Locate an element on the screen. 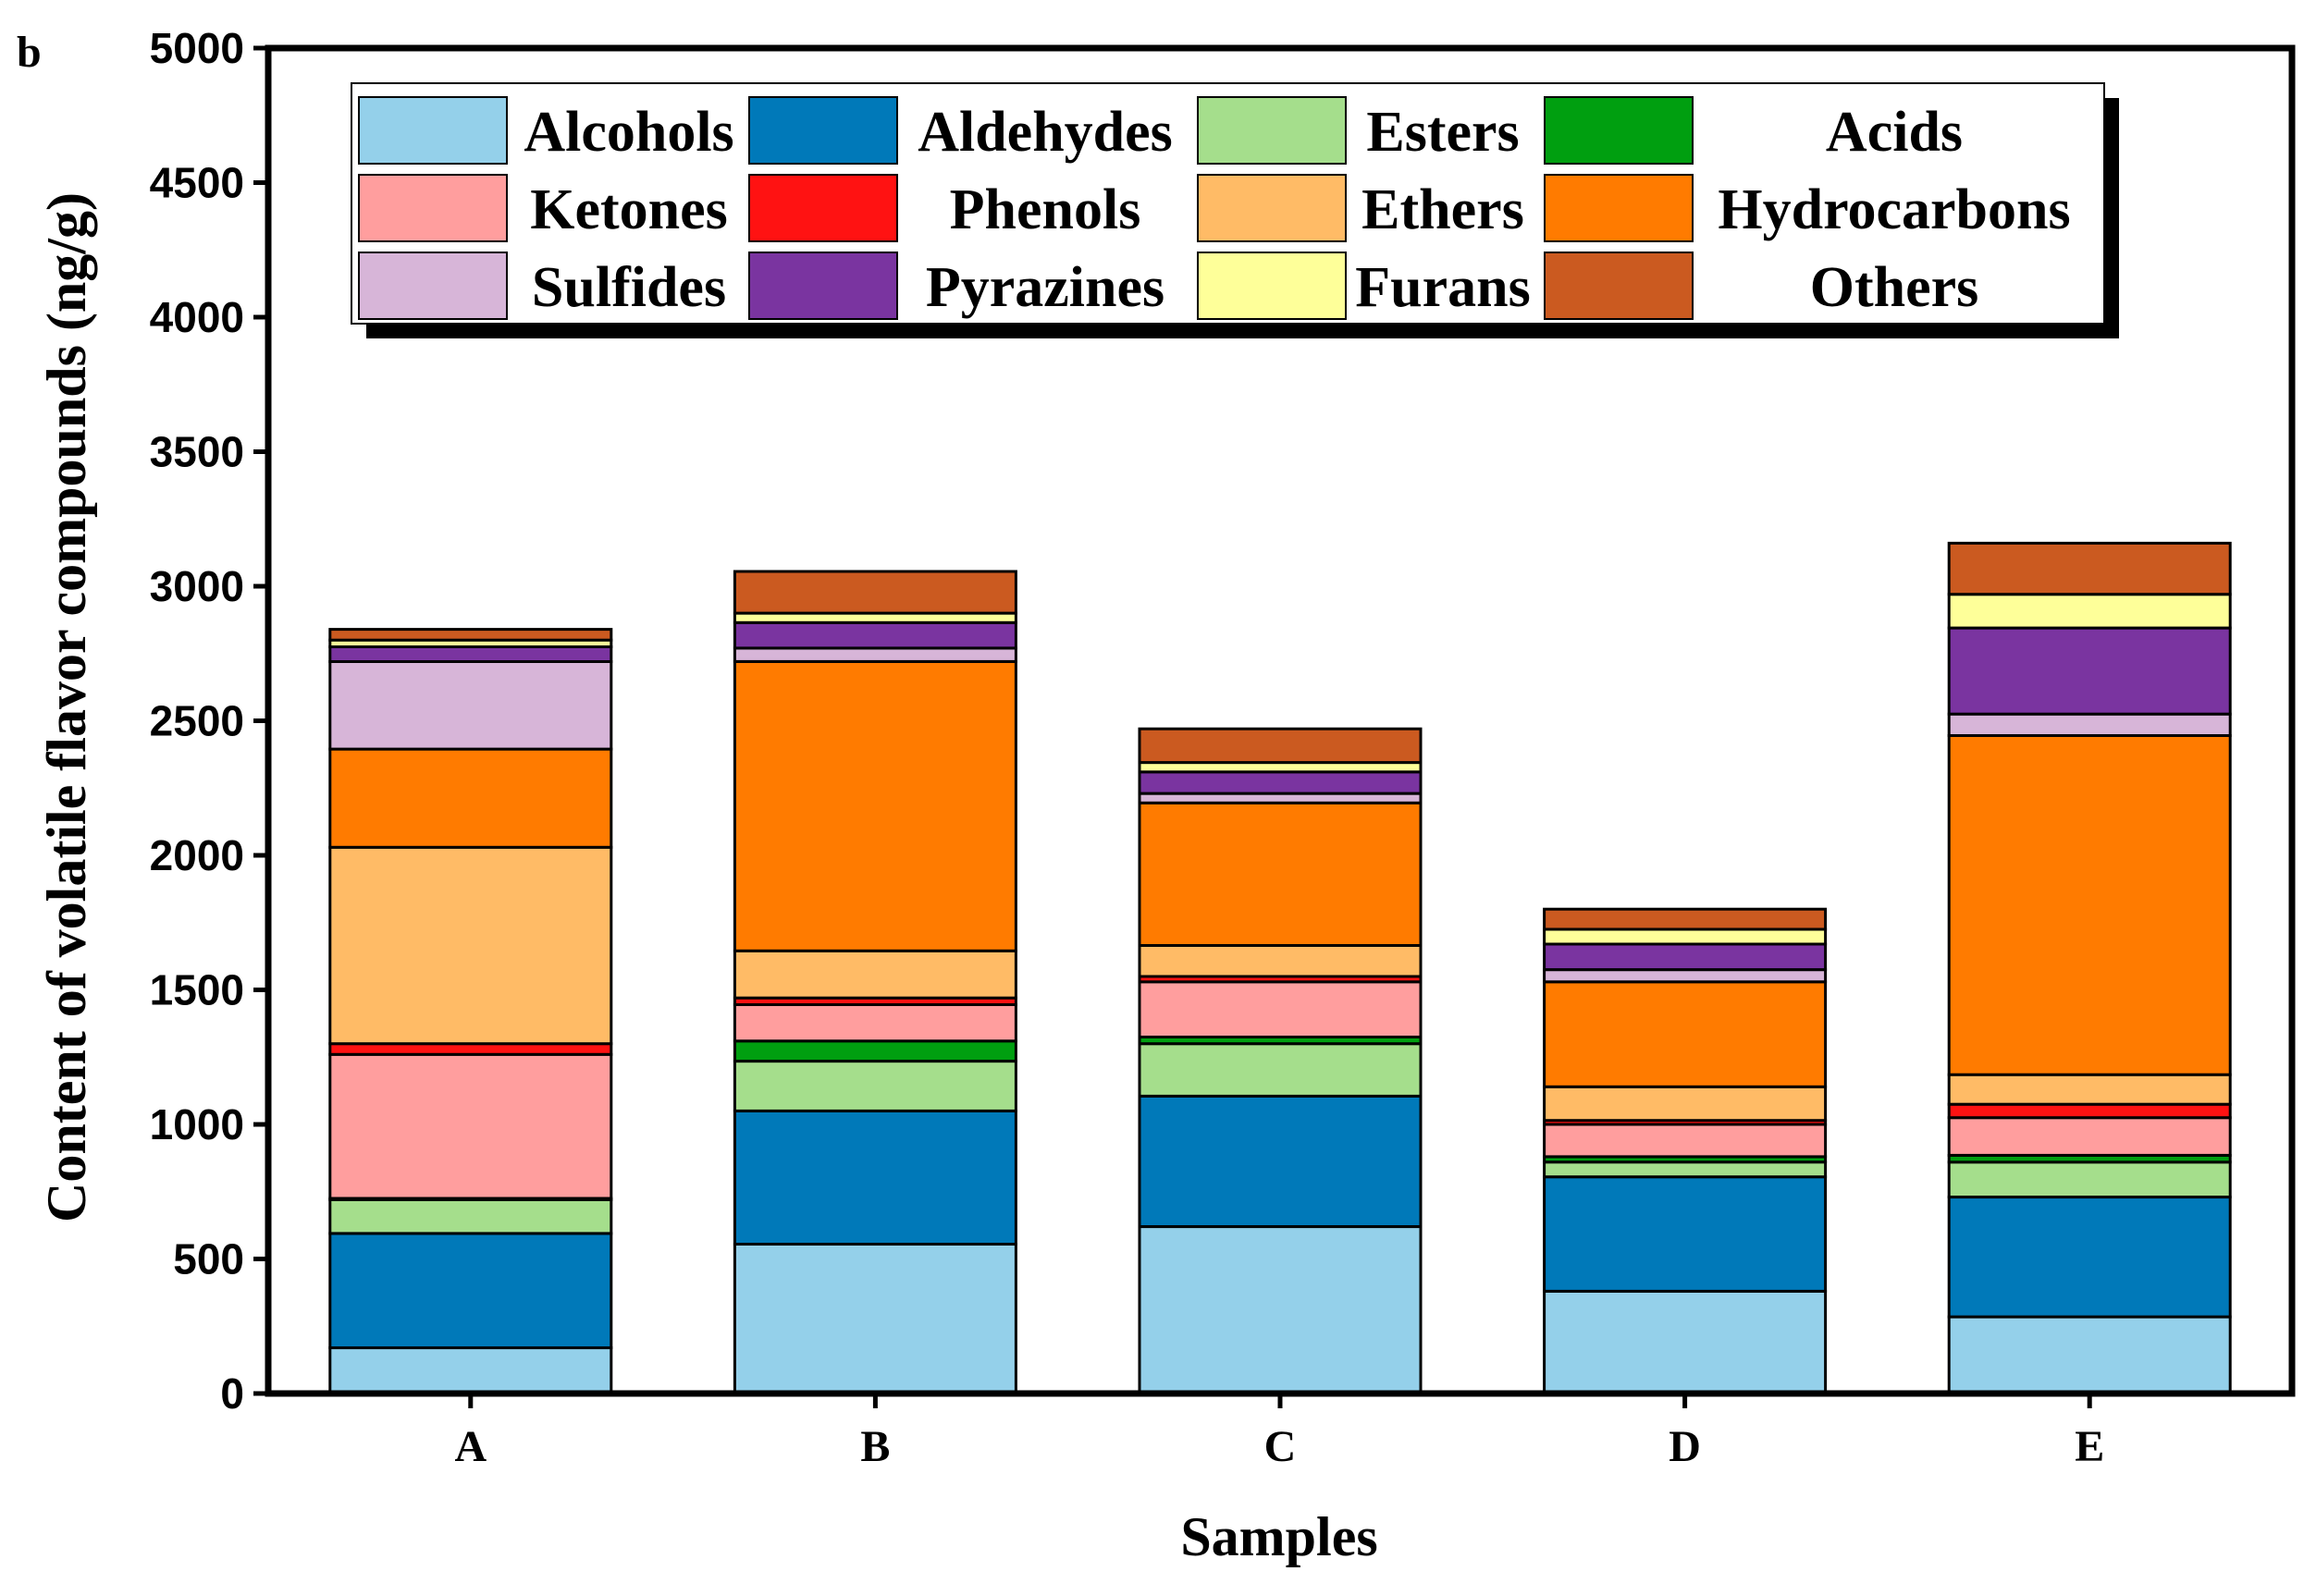 This screenshot has width=2304, height=1596. bar-segment-E-sulfides is located at coordinates (2089, 725).